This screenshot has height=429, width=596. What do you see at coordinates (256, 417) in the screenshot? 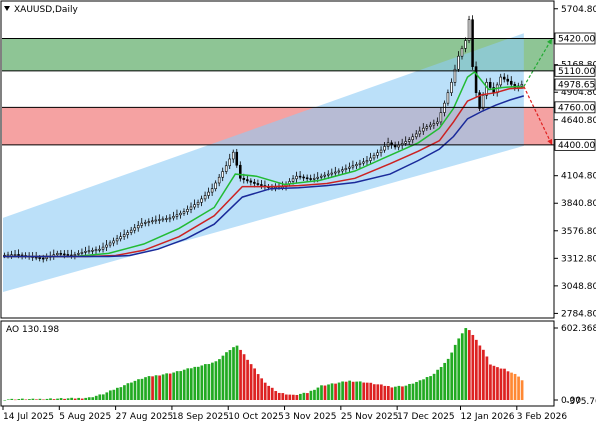
I see `x-tick-label: 10 Oct 2025` at bounding box center [256, 417].